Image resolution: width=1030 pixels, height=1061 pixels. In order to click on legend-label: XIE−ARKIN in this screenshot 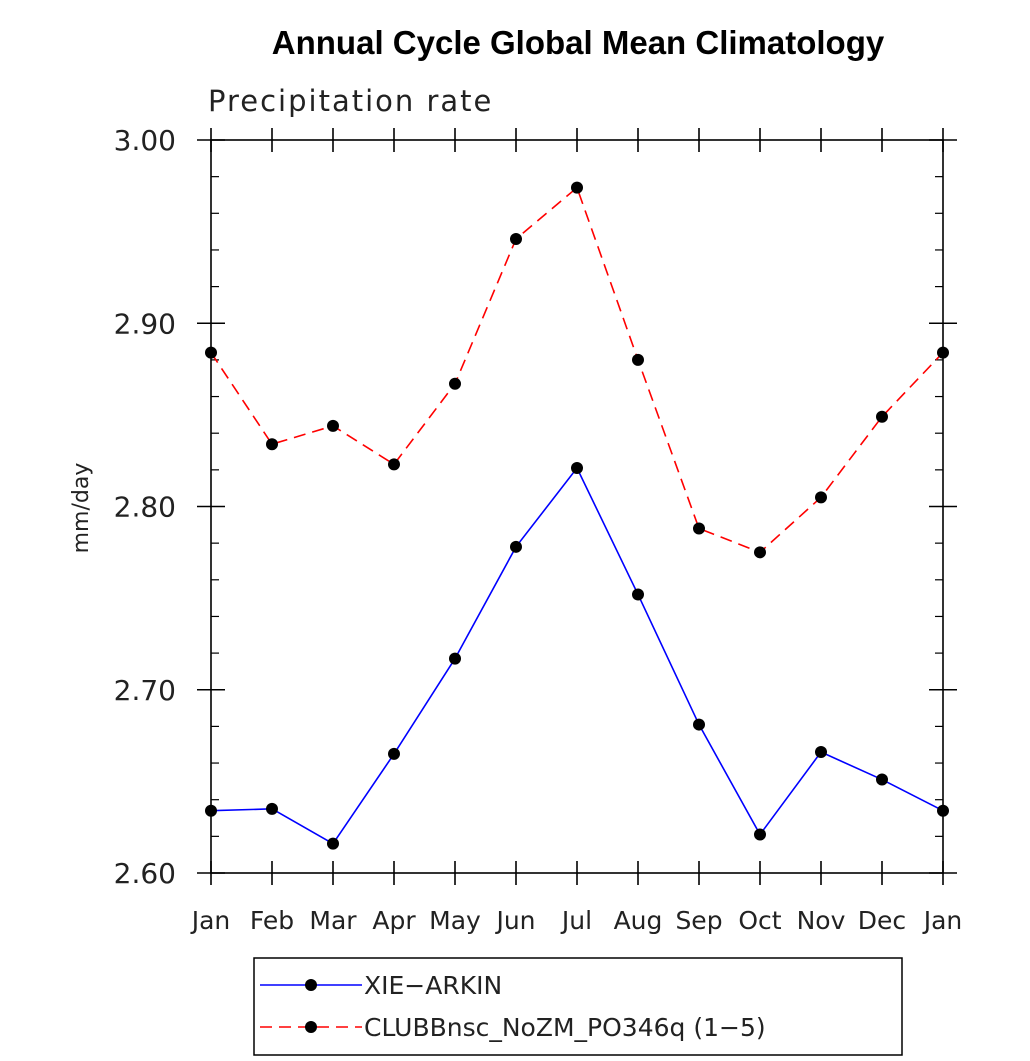, I will do `click(433, 985)`.